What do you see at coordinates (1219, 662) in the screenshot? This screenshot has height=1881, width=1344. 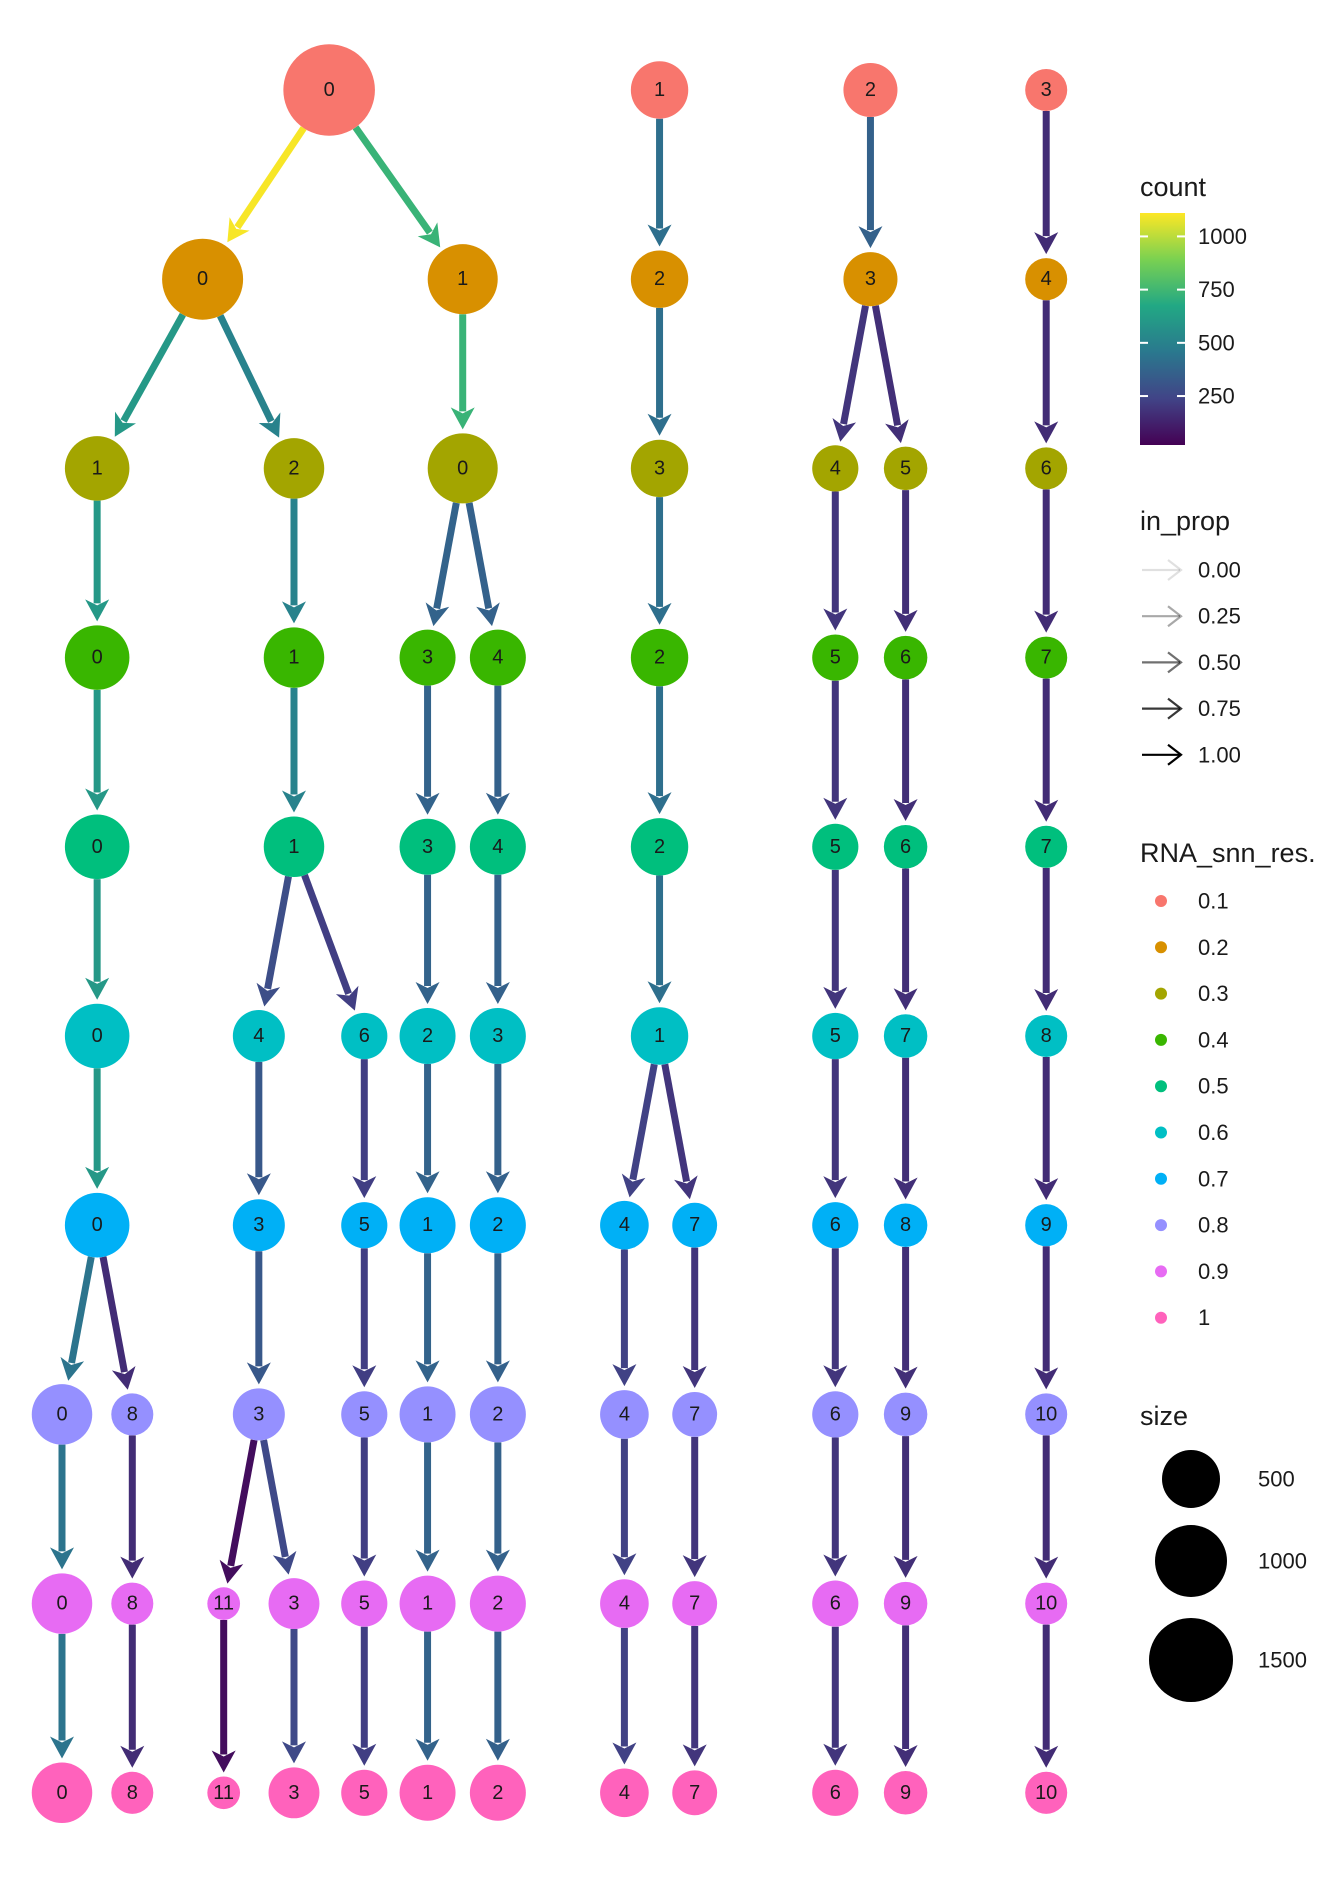 I see `in-prop-label: 0.50` at bounding box center [1219, 662].